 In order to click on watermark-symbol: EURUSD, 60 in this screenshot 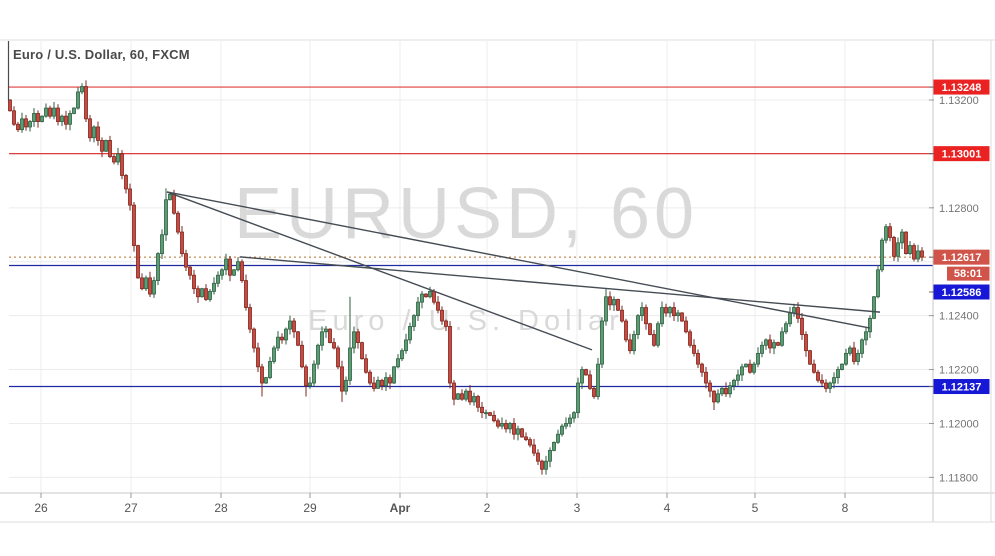, I will do `click(466, 214)`.